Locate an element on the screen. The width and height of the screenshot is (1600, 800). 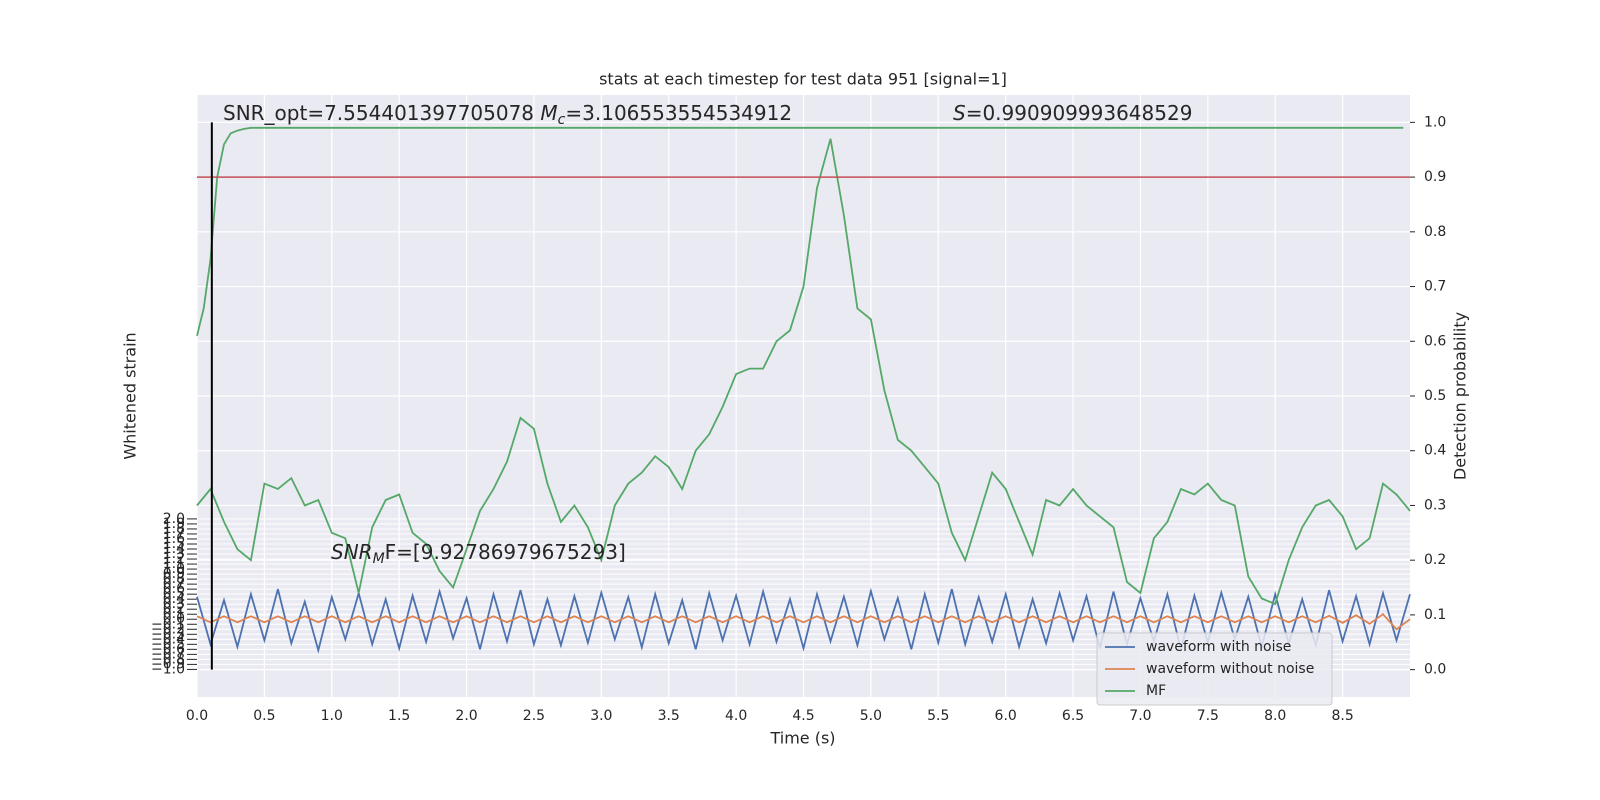
x-tick-label: 0.5 is located at coordinates (264, 716).